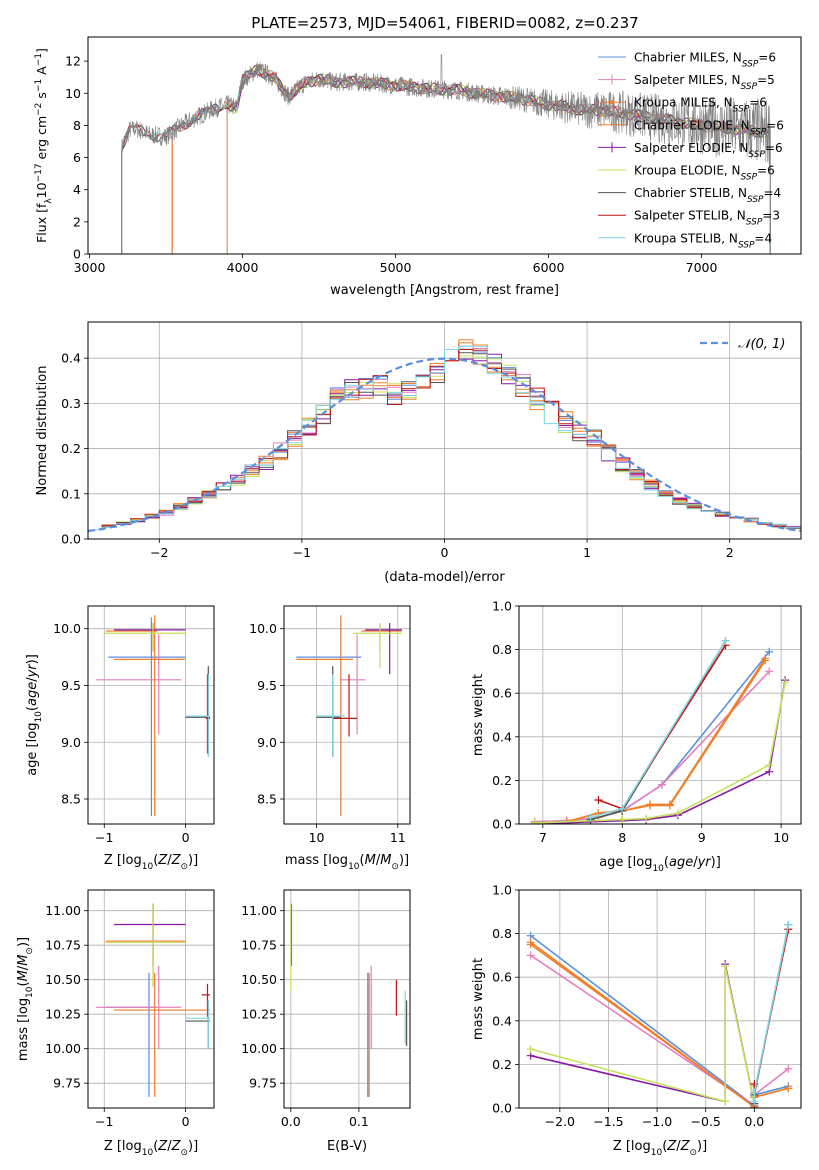 Image resolution: width=819 pixels, height=1170 pixels. I want to click on weight_vs_Z-ytick-label: 0.2, so click(502, 1064).